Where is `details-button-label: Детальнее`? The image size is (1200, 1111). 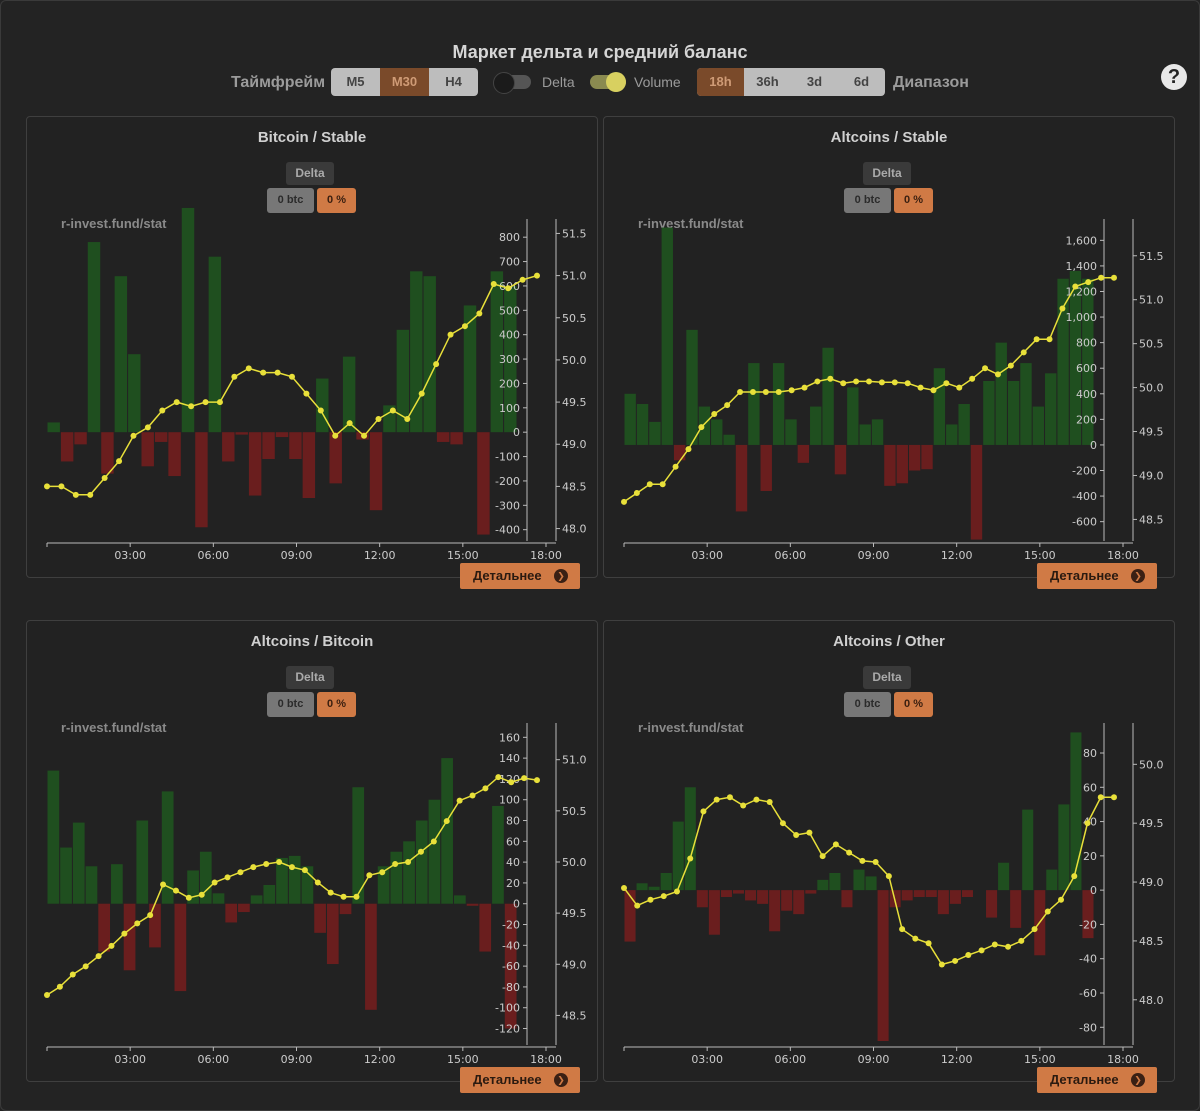
details-button-label: Детальнее is located at coordinates (1084, 575).